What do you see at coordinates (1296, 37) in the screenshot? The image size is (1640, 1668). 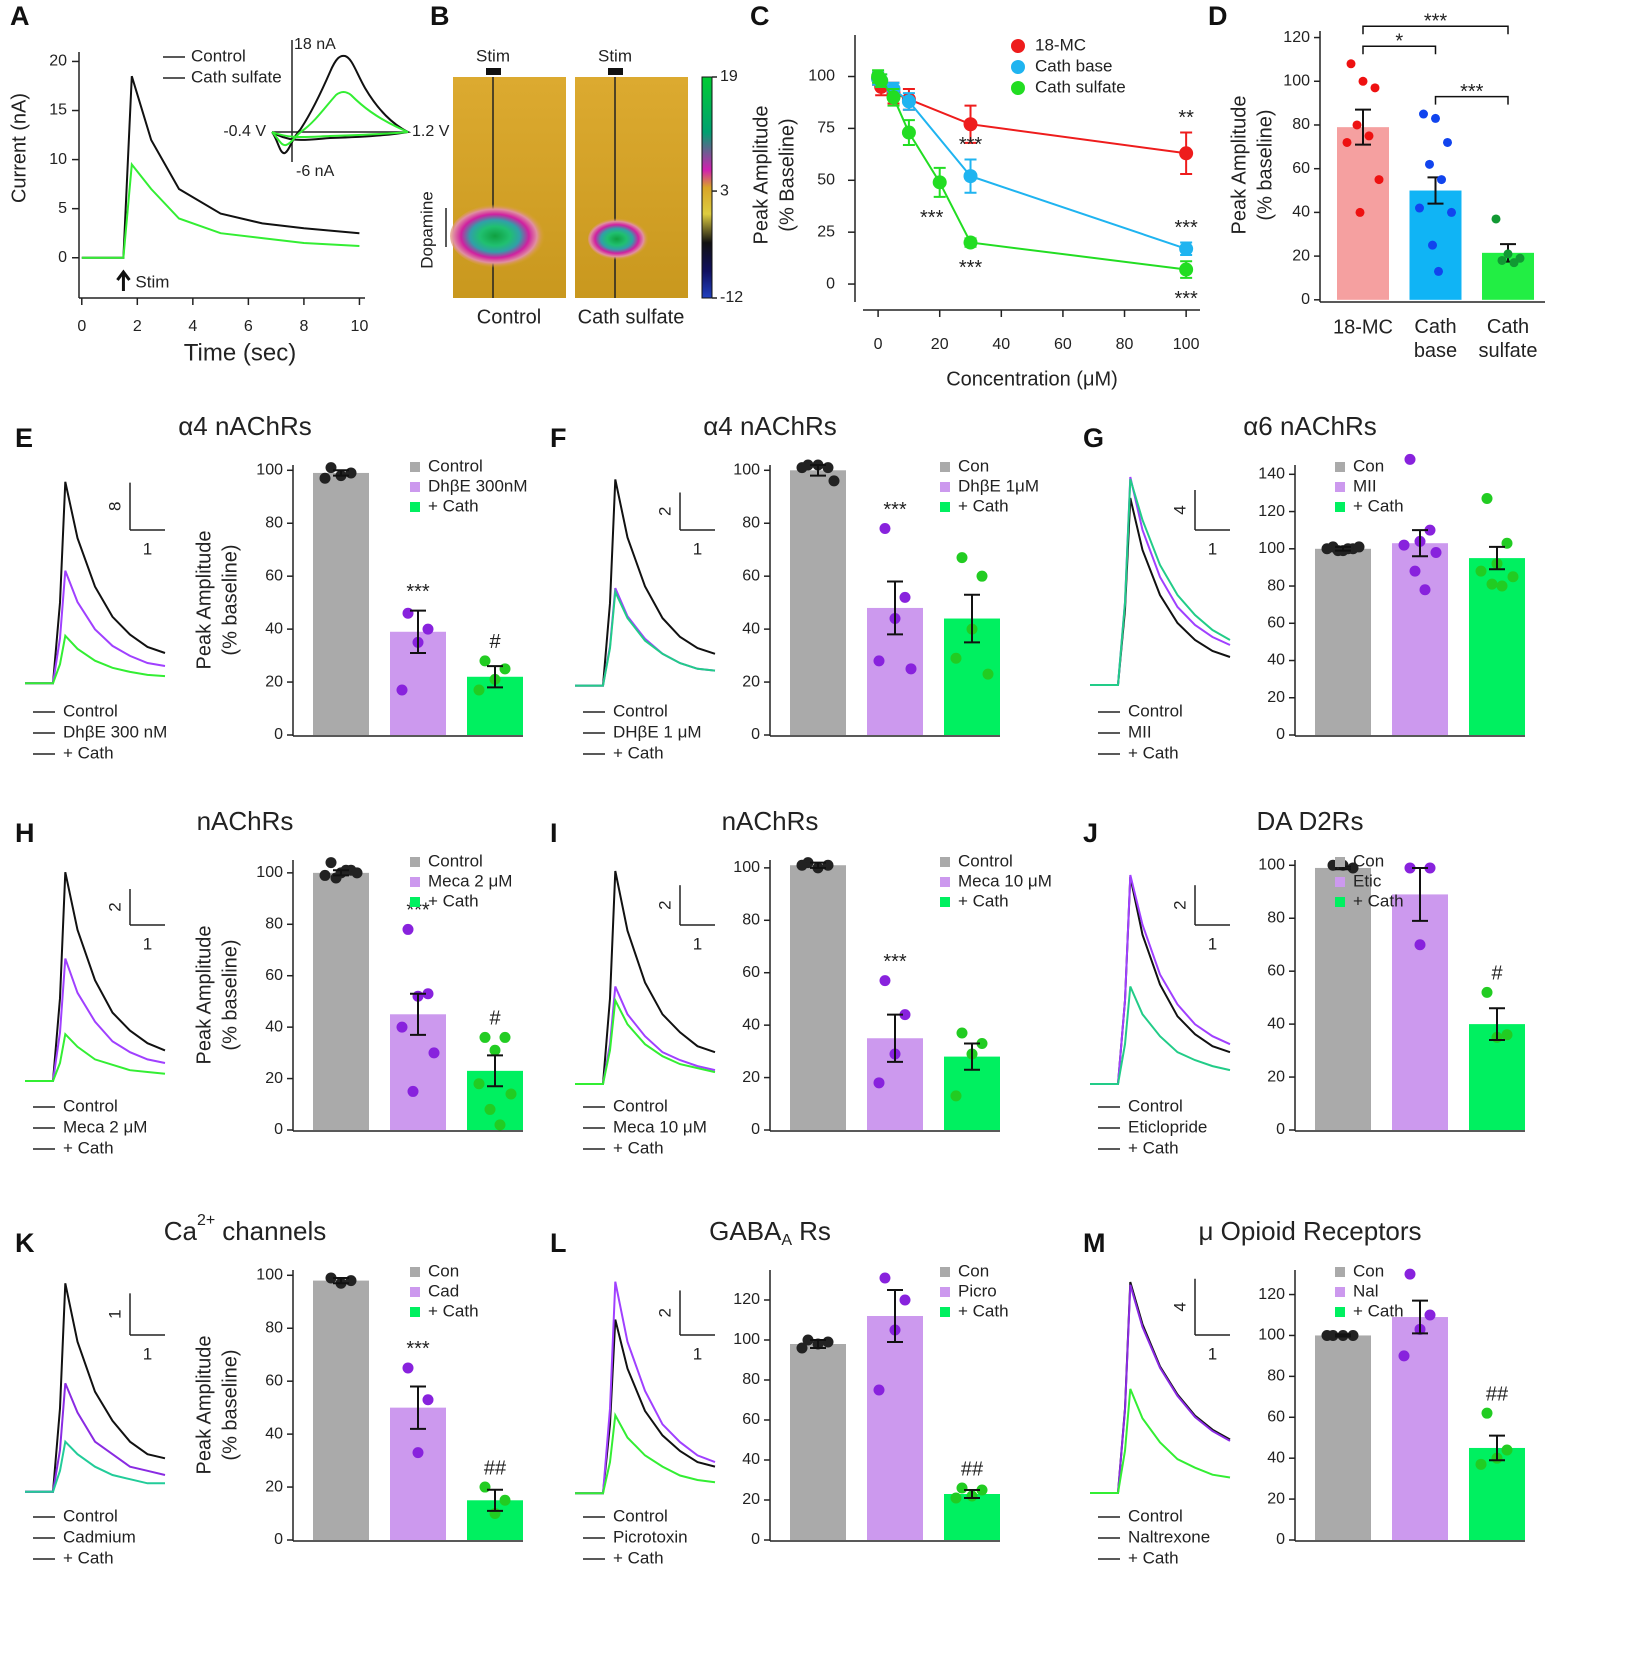 I see `y-tick-label: 120` at bounding box center [1296, 37].